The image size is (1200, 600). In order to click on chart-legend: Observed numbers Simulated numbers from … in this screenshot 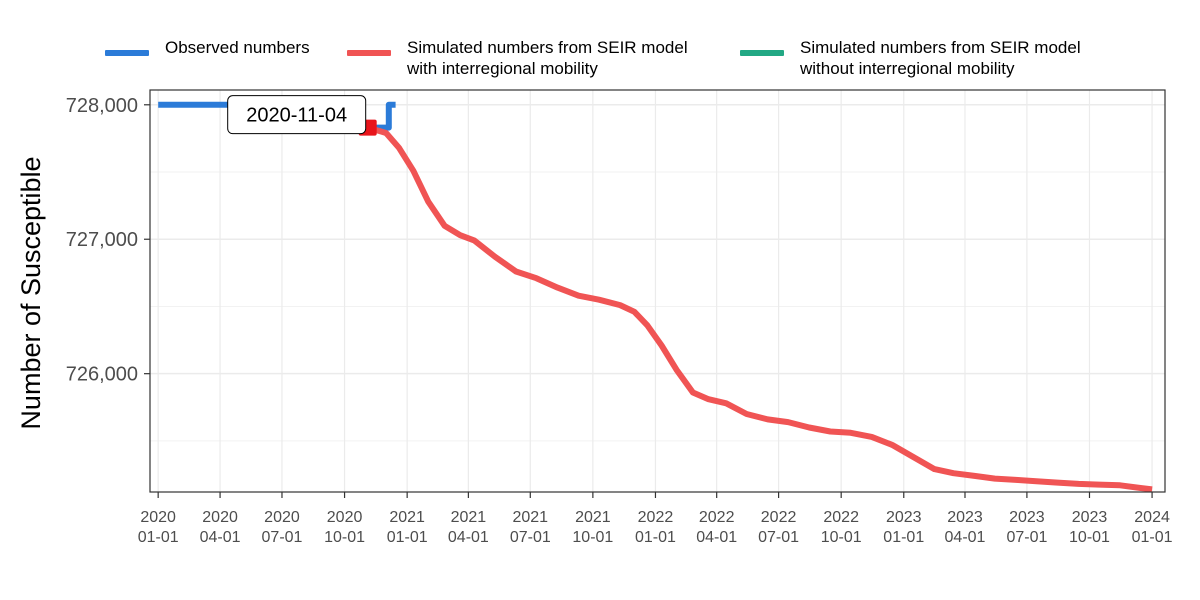, I will do `click(650, 58)`.